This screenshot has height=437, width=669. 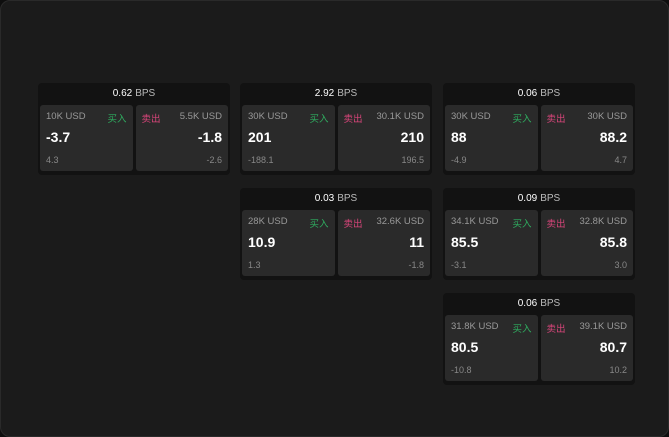 What do you see at coordinates (620, 265) in the screenshot?
I see `ask-sub: 3.0` at bounding box center [620, 265].